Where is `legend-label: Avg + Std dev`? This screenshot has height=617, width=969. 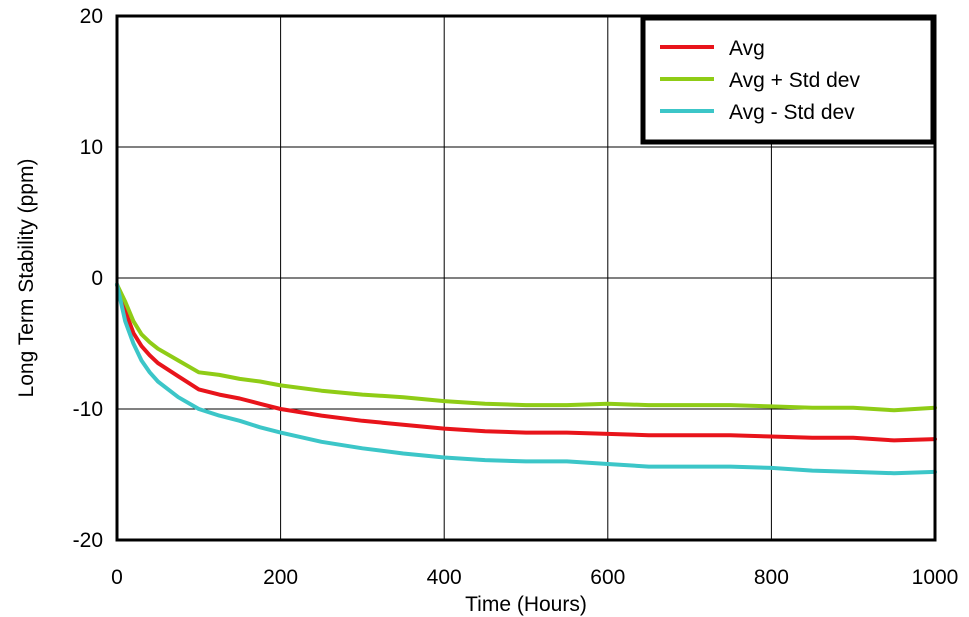 legend-label: Avg + Std dev is located at coordinates (794, 80).